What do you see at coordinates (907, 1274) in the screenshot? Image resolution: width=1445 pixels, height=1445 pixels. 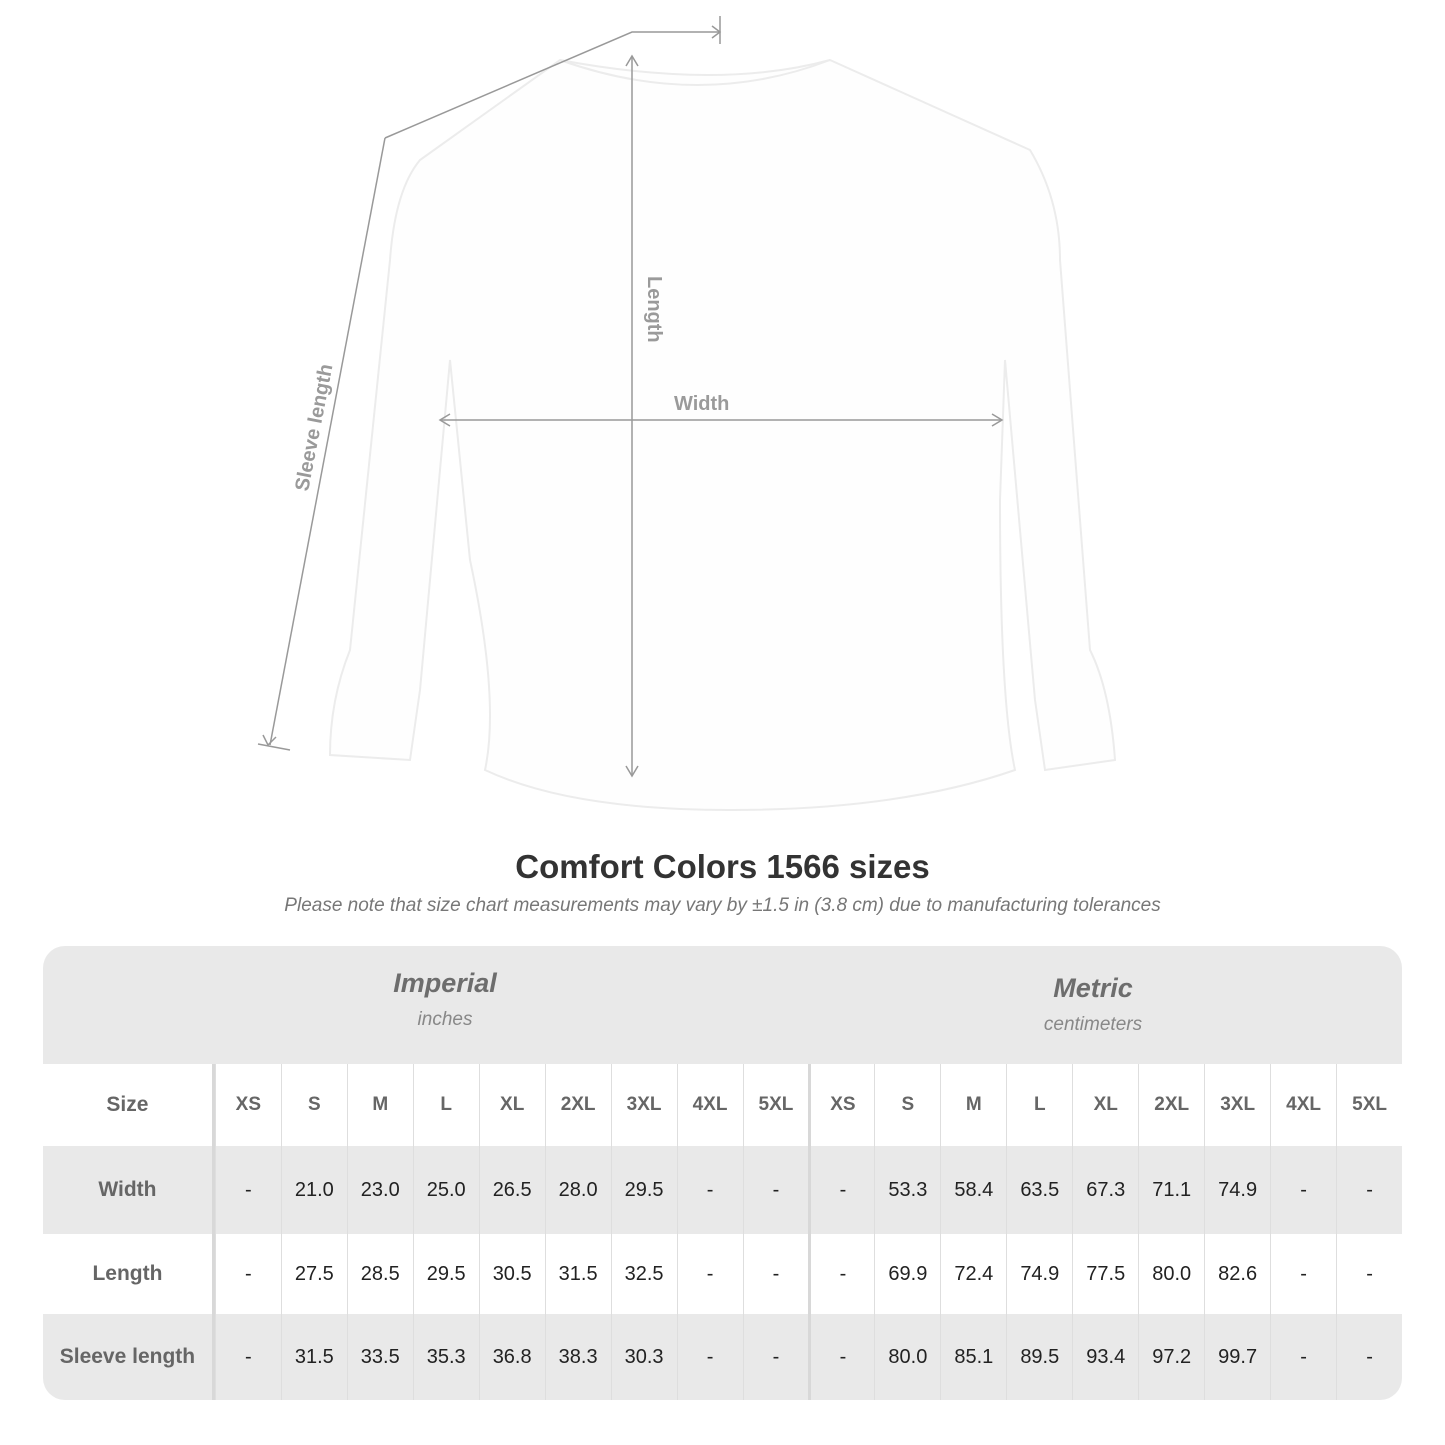 I see `value-cell: 69.9` at bounding box center [907, 1274].